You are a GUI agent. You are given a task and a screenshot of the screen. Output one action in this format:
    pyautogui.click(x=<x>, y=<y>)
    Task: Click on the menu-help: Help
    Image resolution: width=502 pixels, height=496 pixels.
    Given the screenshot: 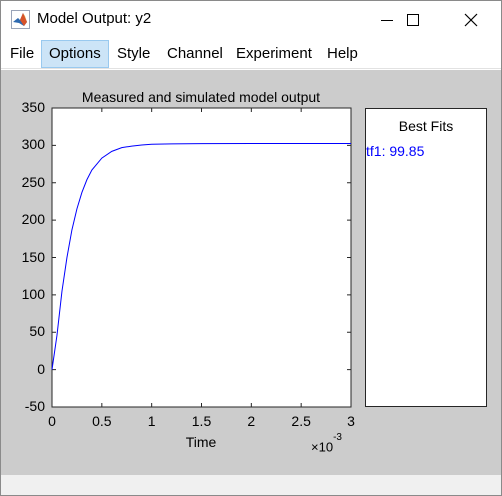 What is the action you would take?
    pyautogui.click(x=342, y=53)
    